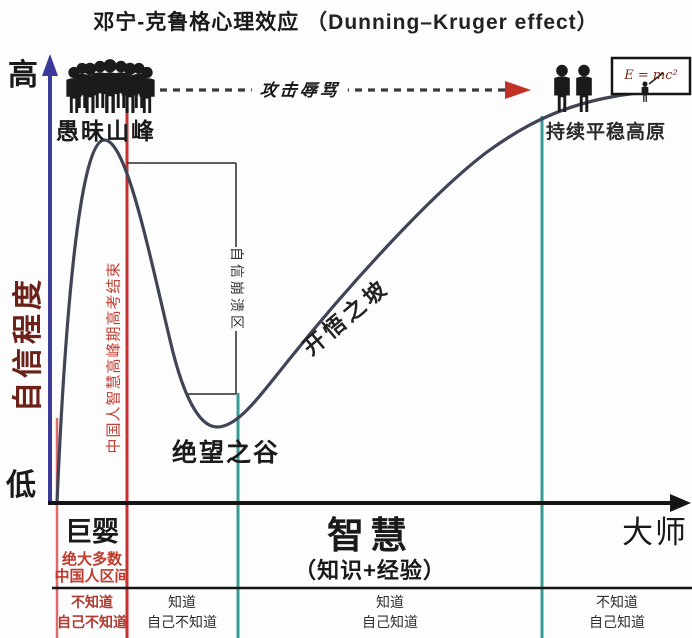 This screenshot has width=692, height=638. I want to click on knowledge-cell-3-line2: 自己知道, so click(390, 622).